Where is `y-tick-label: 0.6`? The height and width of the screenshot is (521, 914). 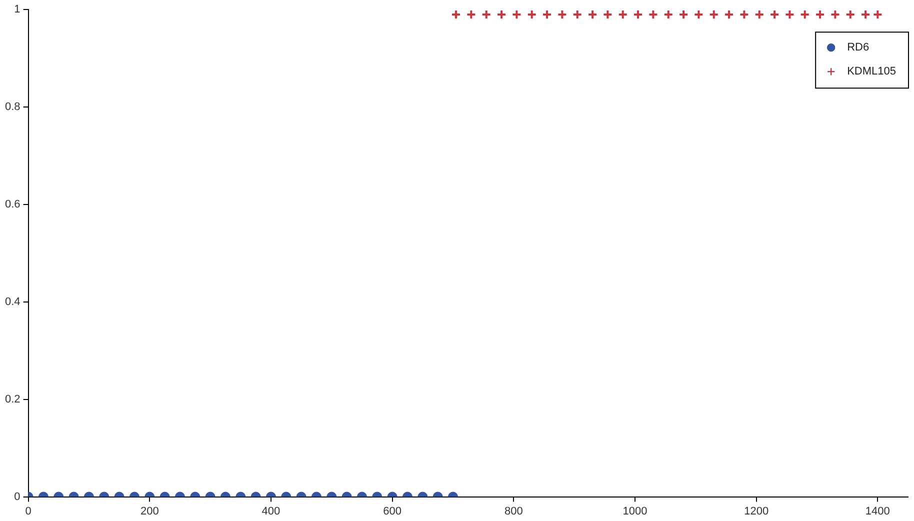 y-tick-label: 0.6 is located at coordinates (12, 204).